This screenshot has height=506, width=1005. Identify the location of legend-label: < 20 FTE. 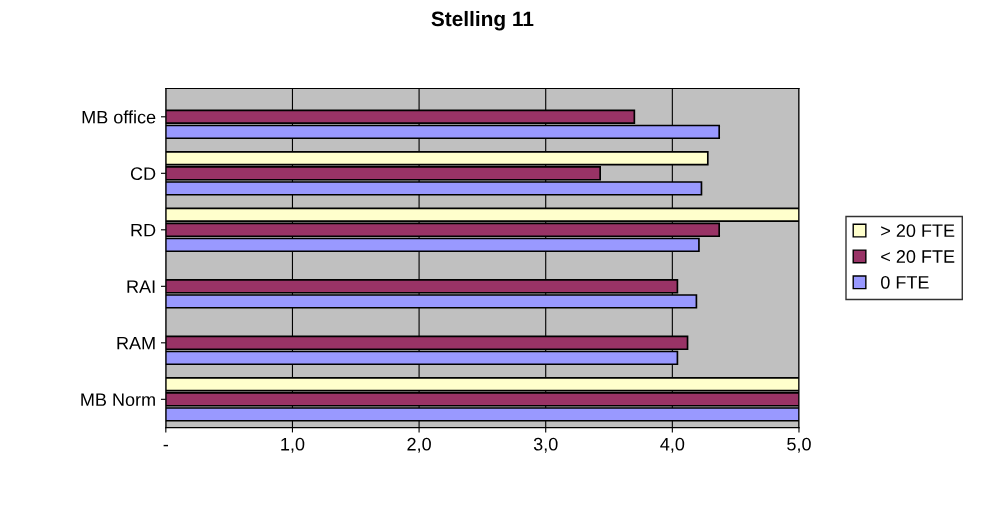
(918, 256).